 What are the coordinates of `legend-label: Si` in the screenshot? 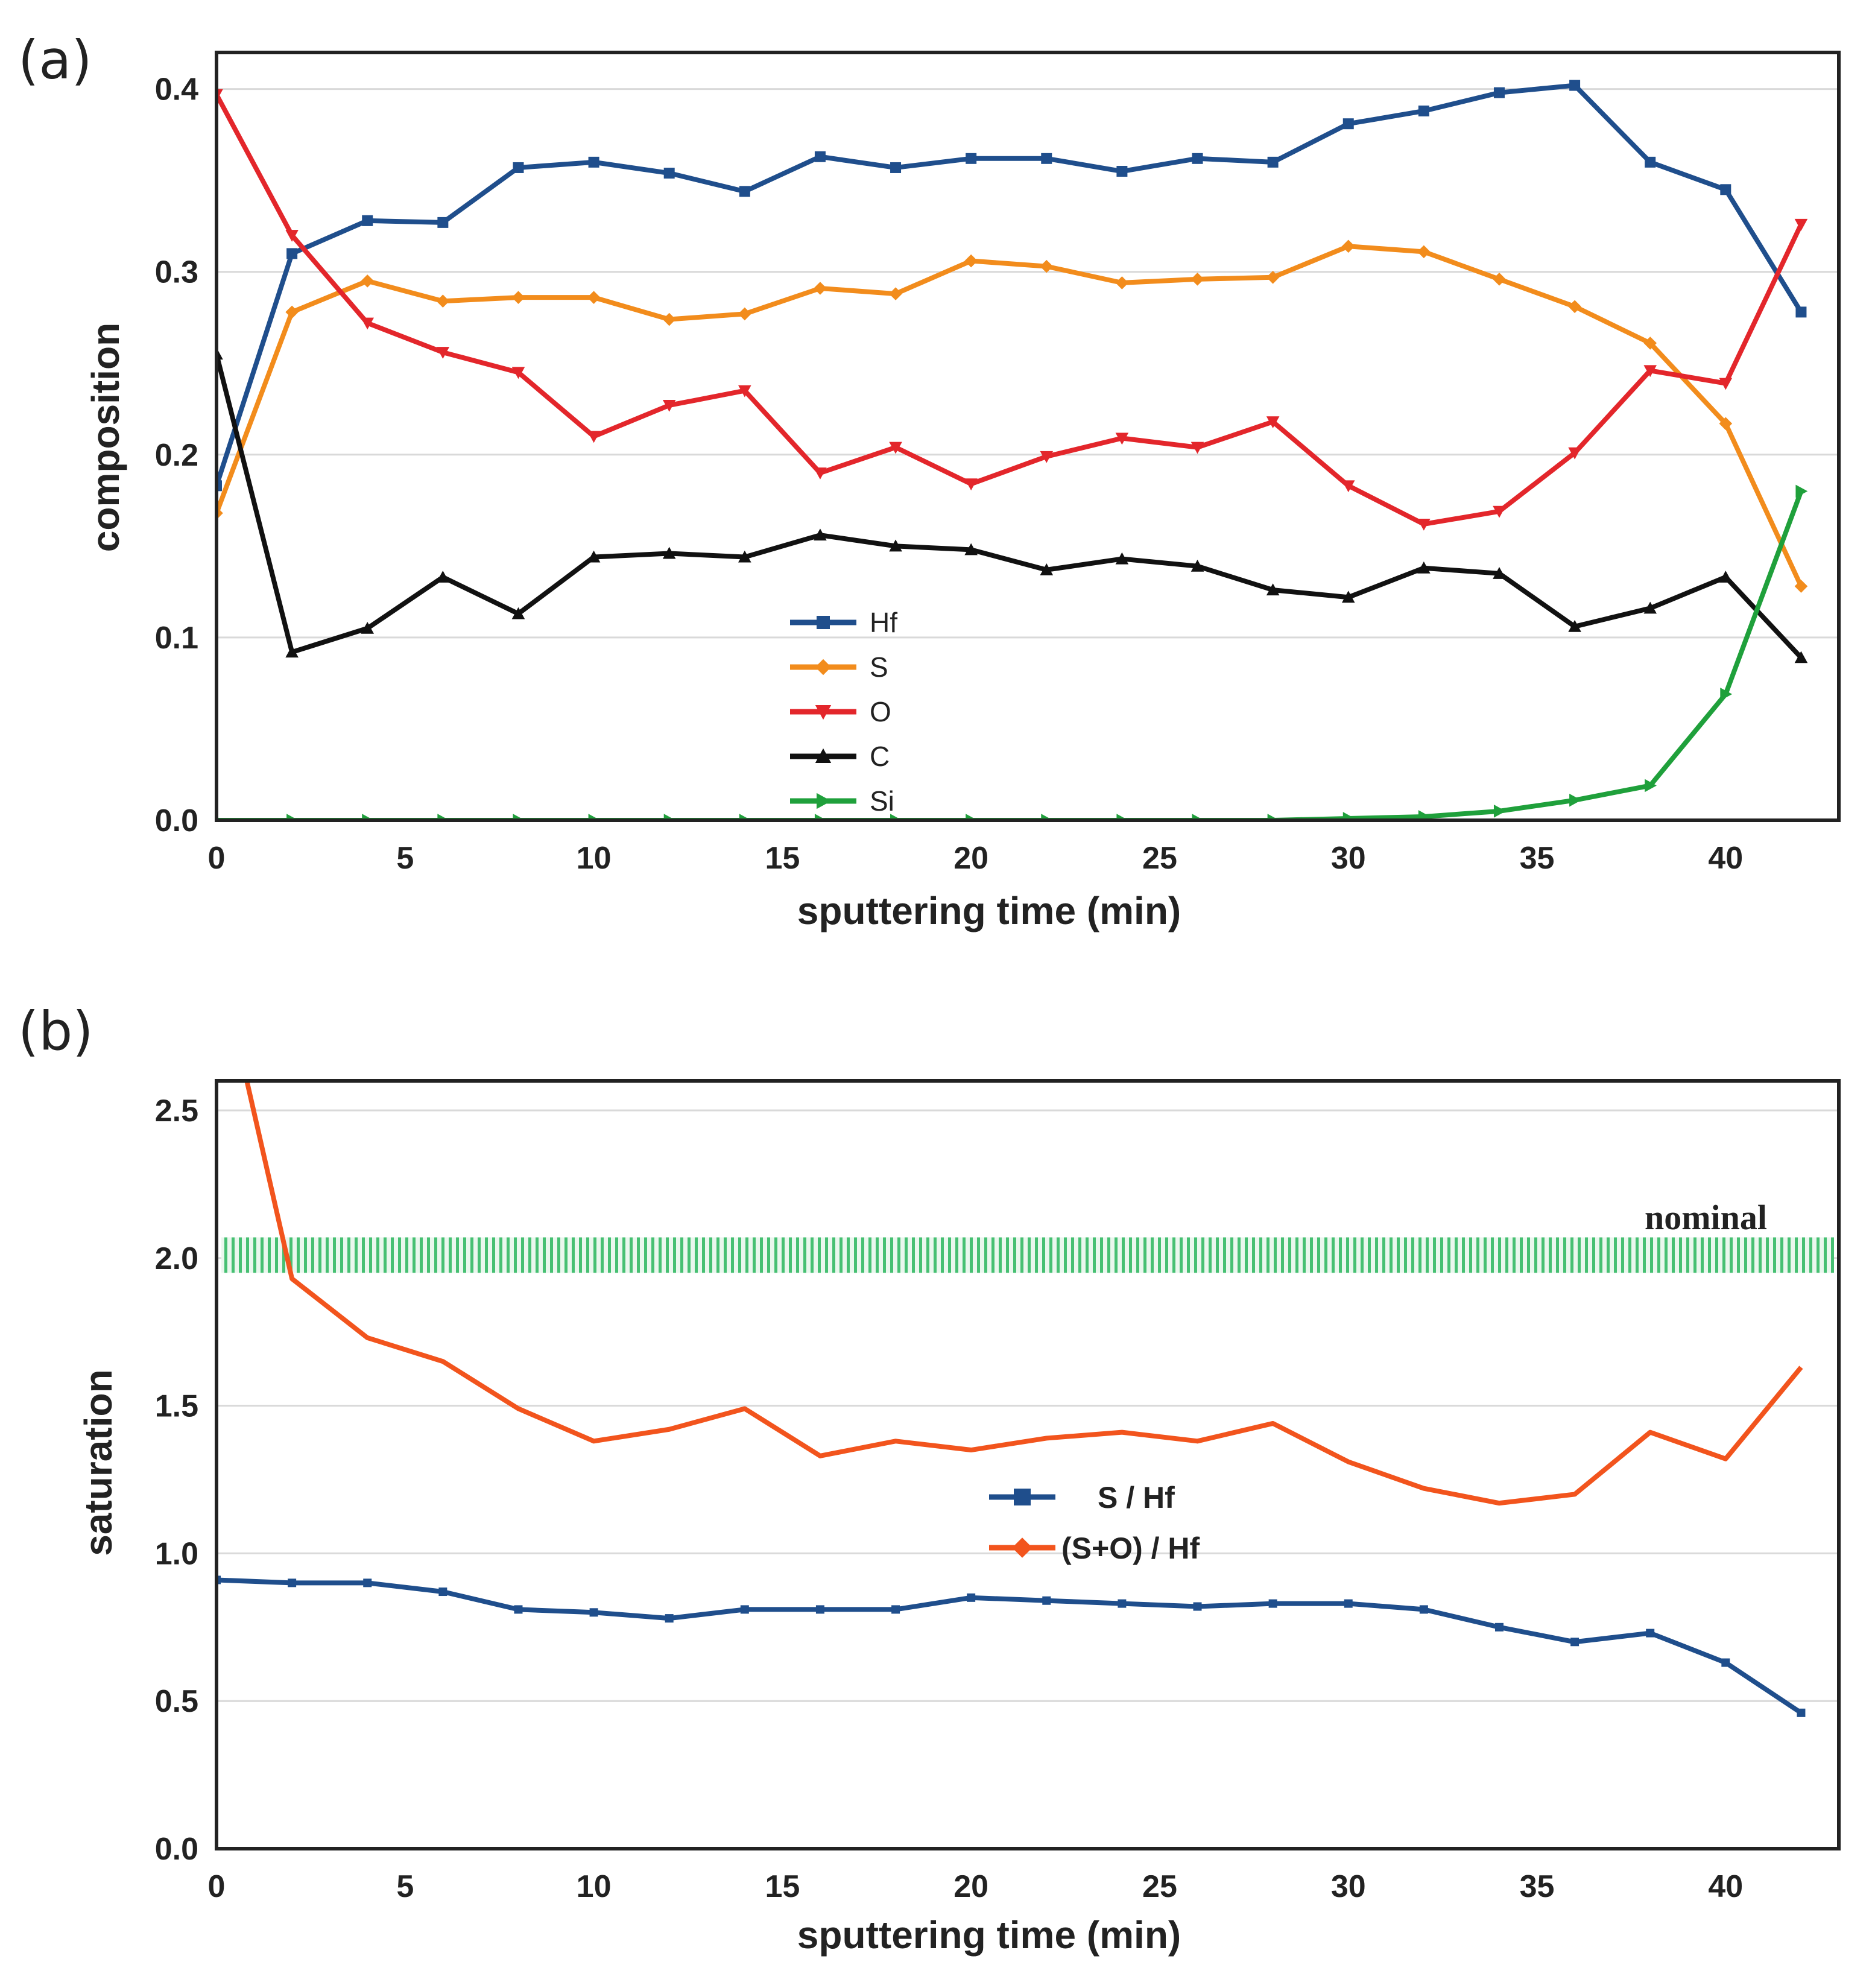 It's located at (882, 801).